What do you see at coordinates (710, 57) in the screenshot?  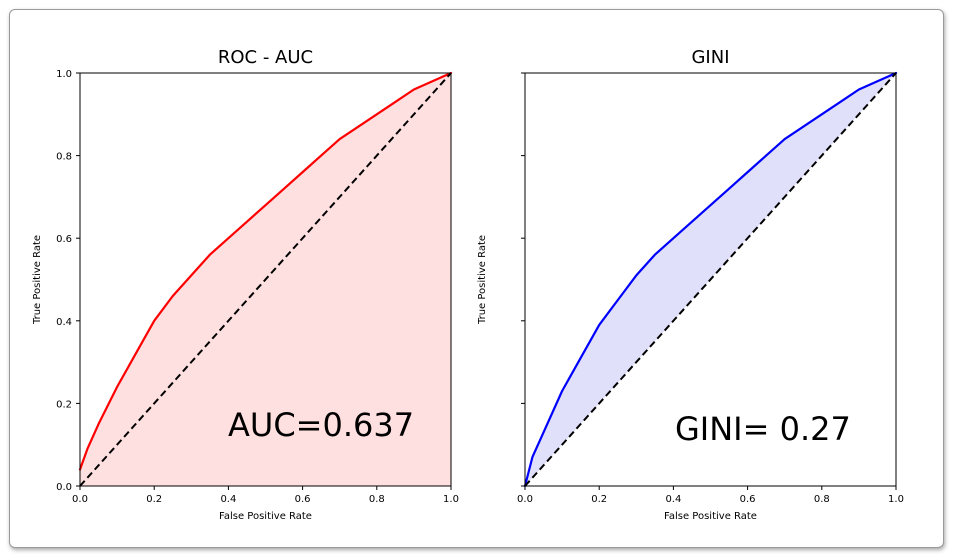 I see `chart-title: GINI` at bounding box center [710, 57].